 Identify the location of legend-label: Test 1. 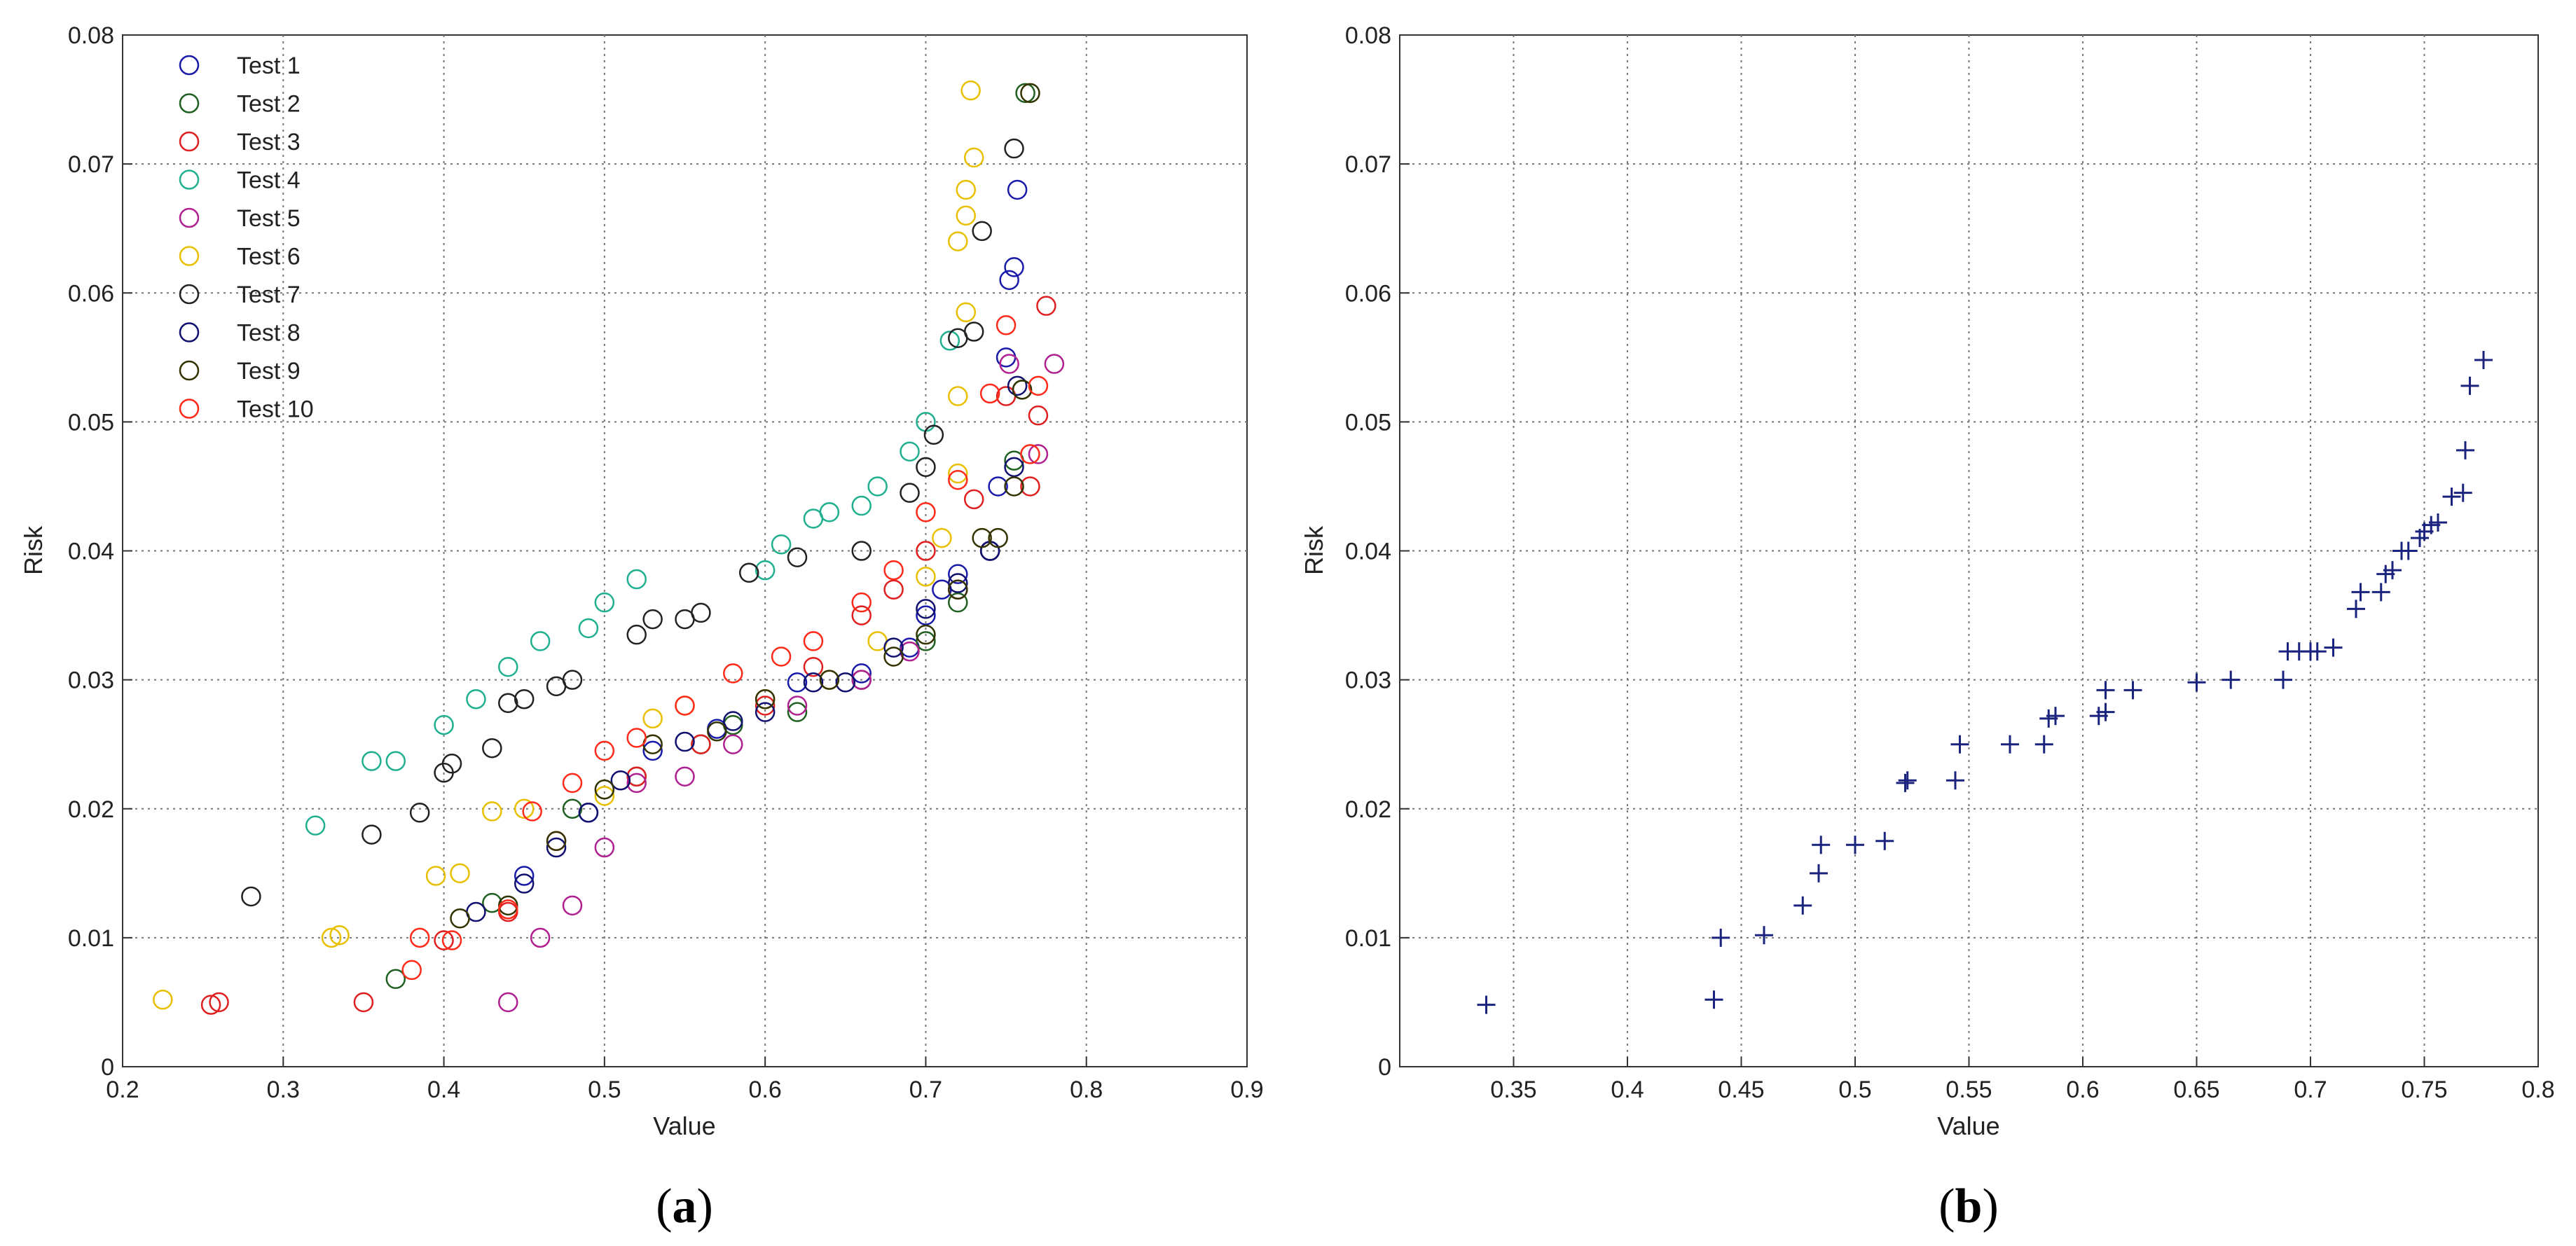
(269, 66).